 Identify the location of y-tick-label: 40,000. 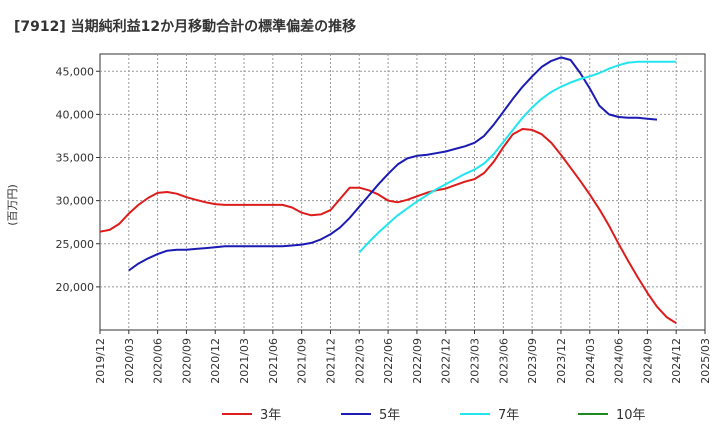
(75, 114).